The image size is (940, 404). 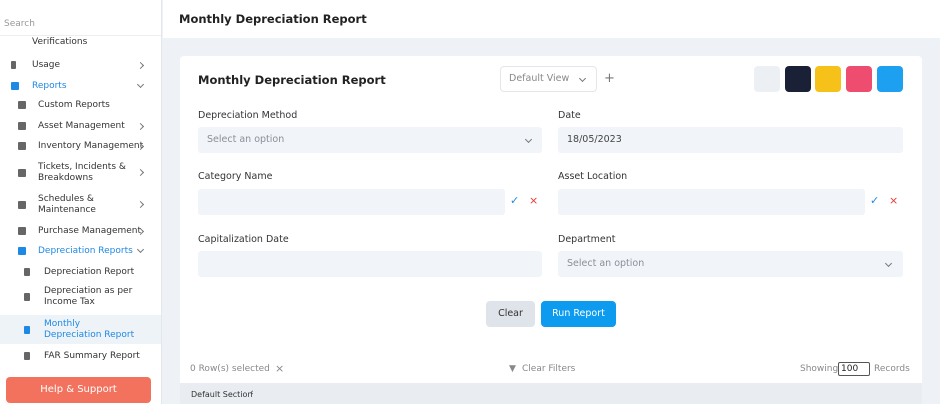 What do you see at coordinates (569, 115) in the screenshot?
I see `field-label: Date` at bounding box center [569, 115].